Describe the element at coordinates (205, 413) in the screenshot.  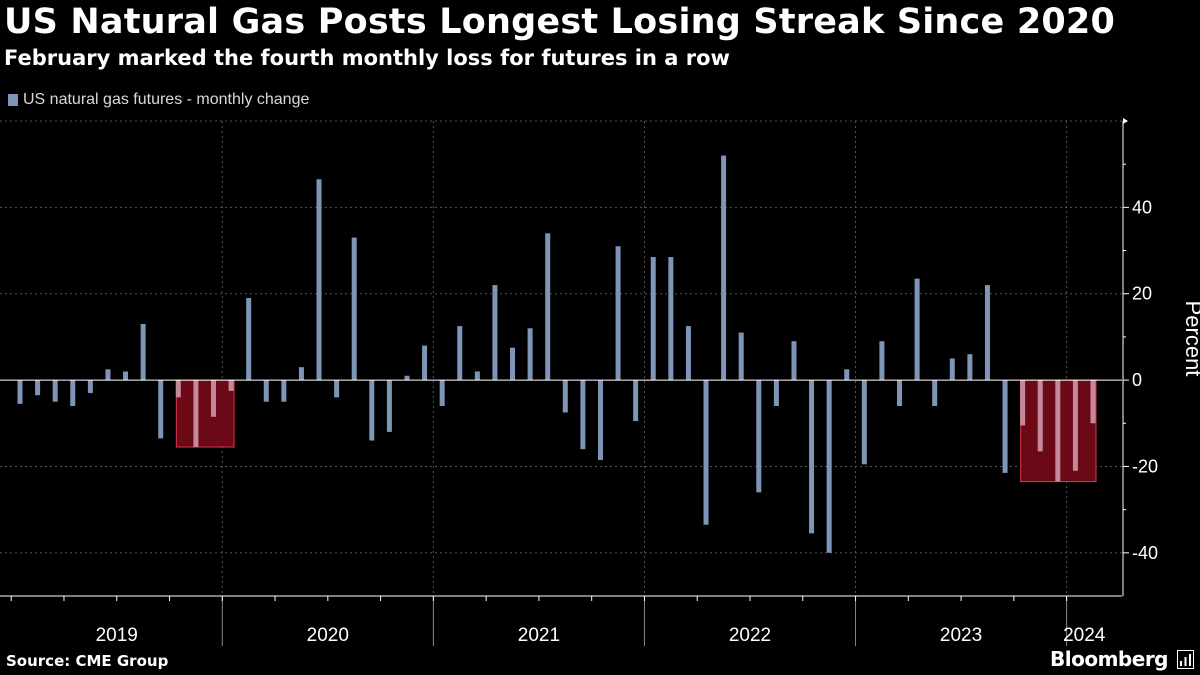
I see `highlight-box` at that location.